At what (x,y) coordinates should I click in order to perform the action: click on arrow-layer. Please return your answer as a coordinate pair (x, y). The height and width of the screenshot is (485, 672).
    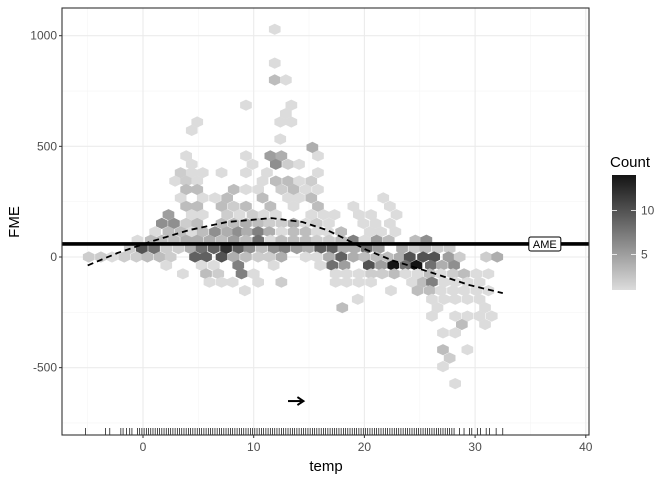
    Looking at the image, I should click on (297, 401).